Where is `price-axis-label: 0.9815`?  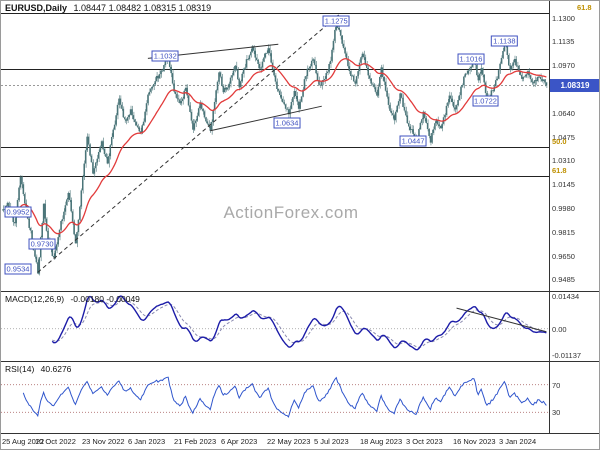
price-axis-label: 0.9815 is located at coordinates (563, 232).